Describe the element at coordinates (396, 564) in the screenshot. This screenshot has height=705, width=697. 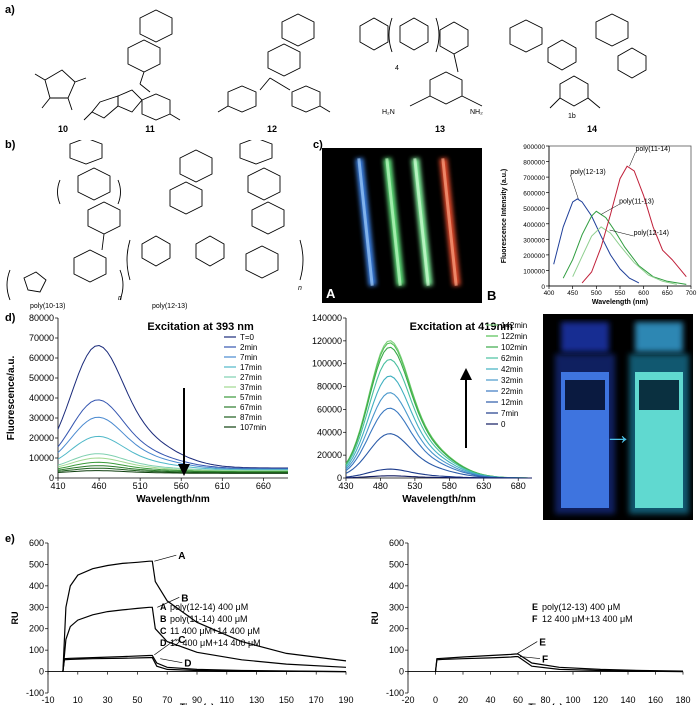
I see `y-tick-label: 500` at that location.